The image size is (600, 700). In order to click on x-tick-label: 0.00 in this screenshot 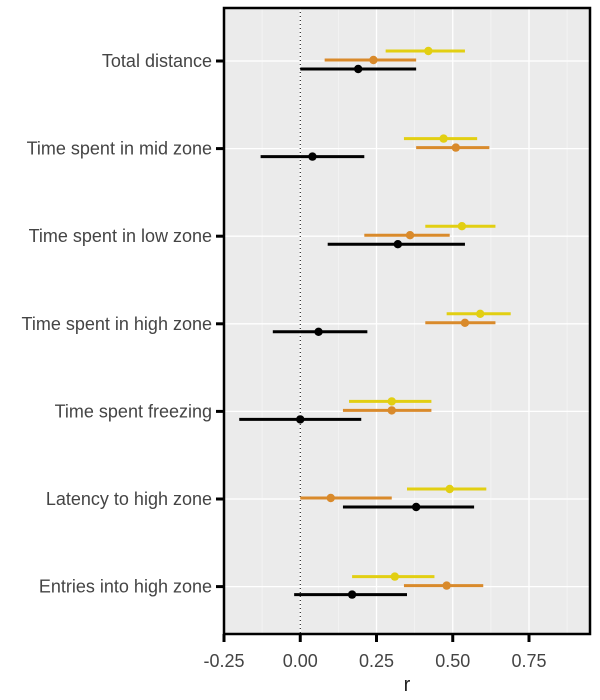, I will do `click(300, 661)`.